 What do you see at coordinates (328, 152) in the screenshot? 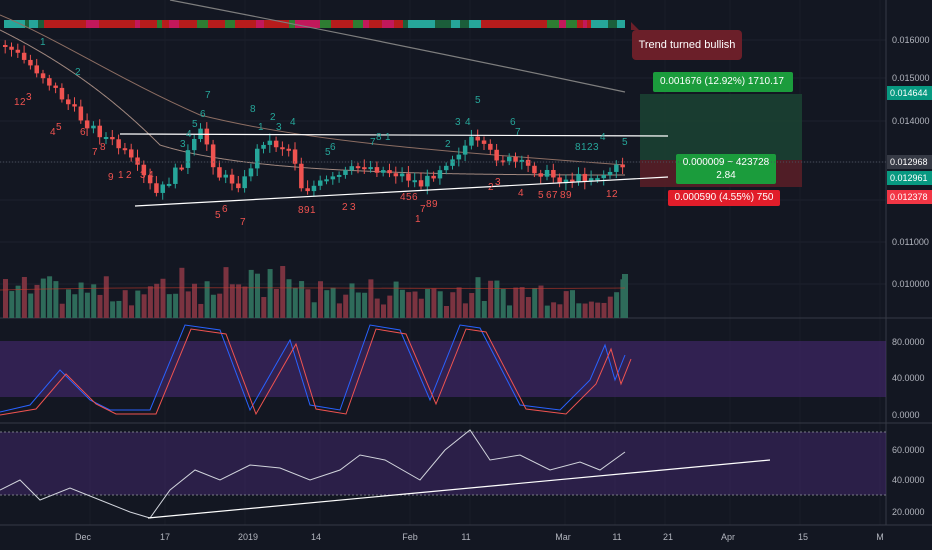
I see `td-count-green: 5` at bounding box center [328, 152].